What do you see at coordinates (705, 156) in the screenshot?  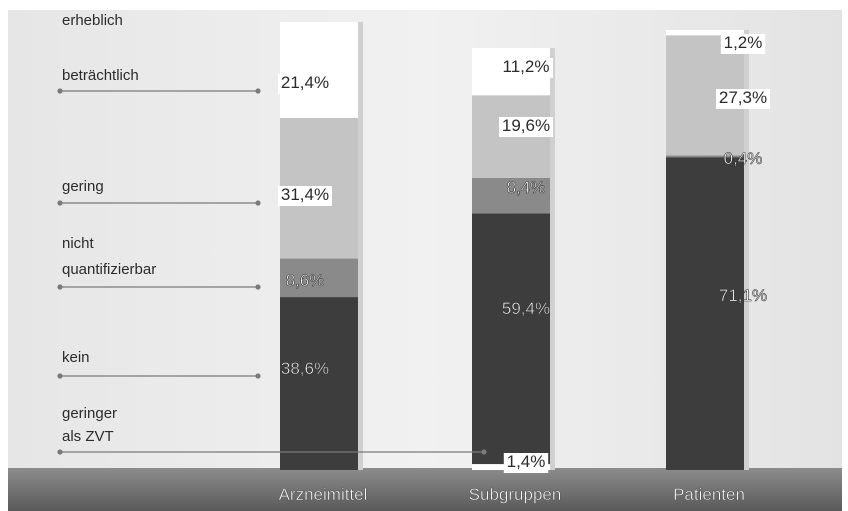 I see `bar-patienten-nicht-quantifizierbar` at bounding box center [705, 156].